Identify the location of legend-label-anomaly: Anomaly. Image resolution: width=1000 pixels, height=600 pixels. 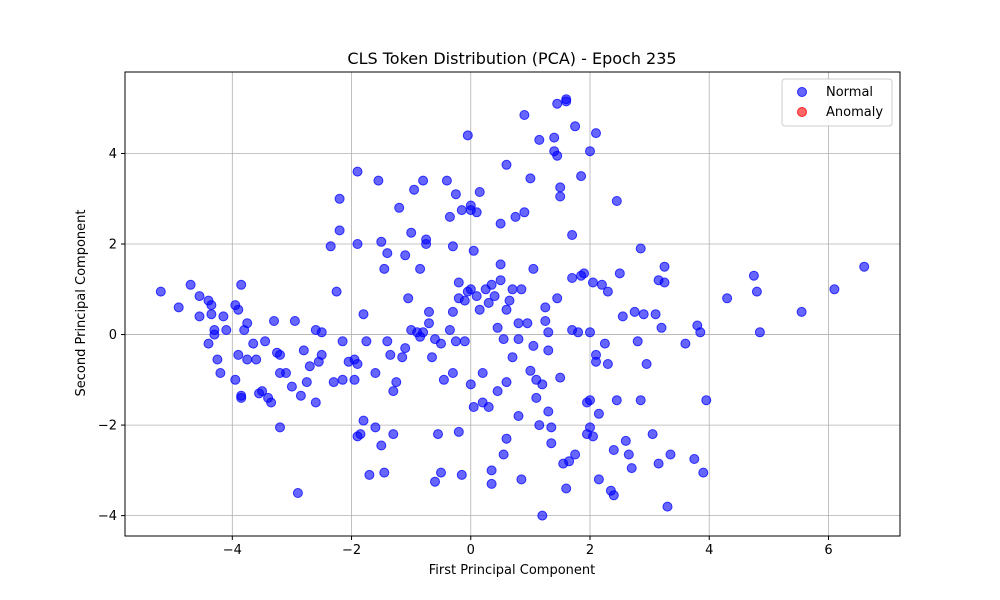
(854, 112).